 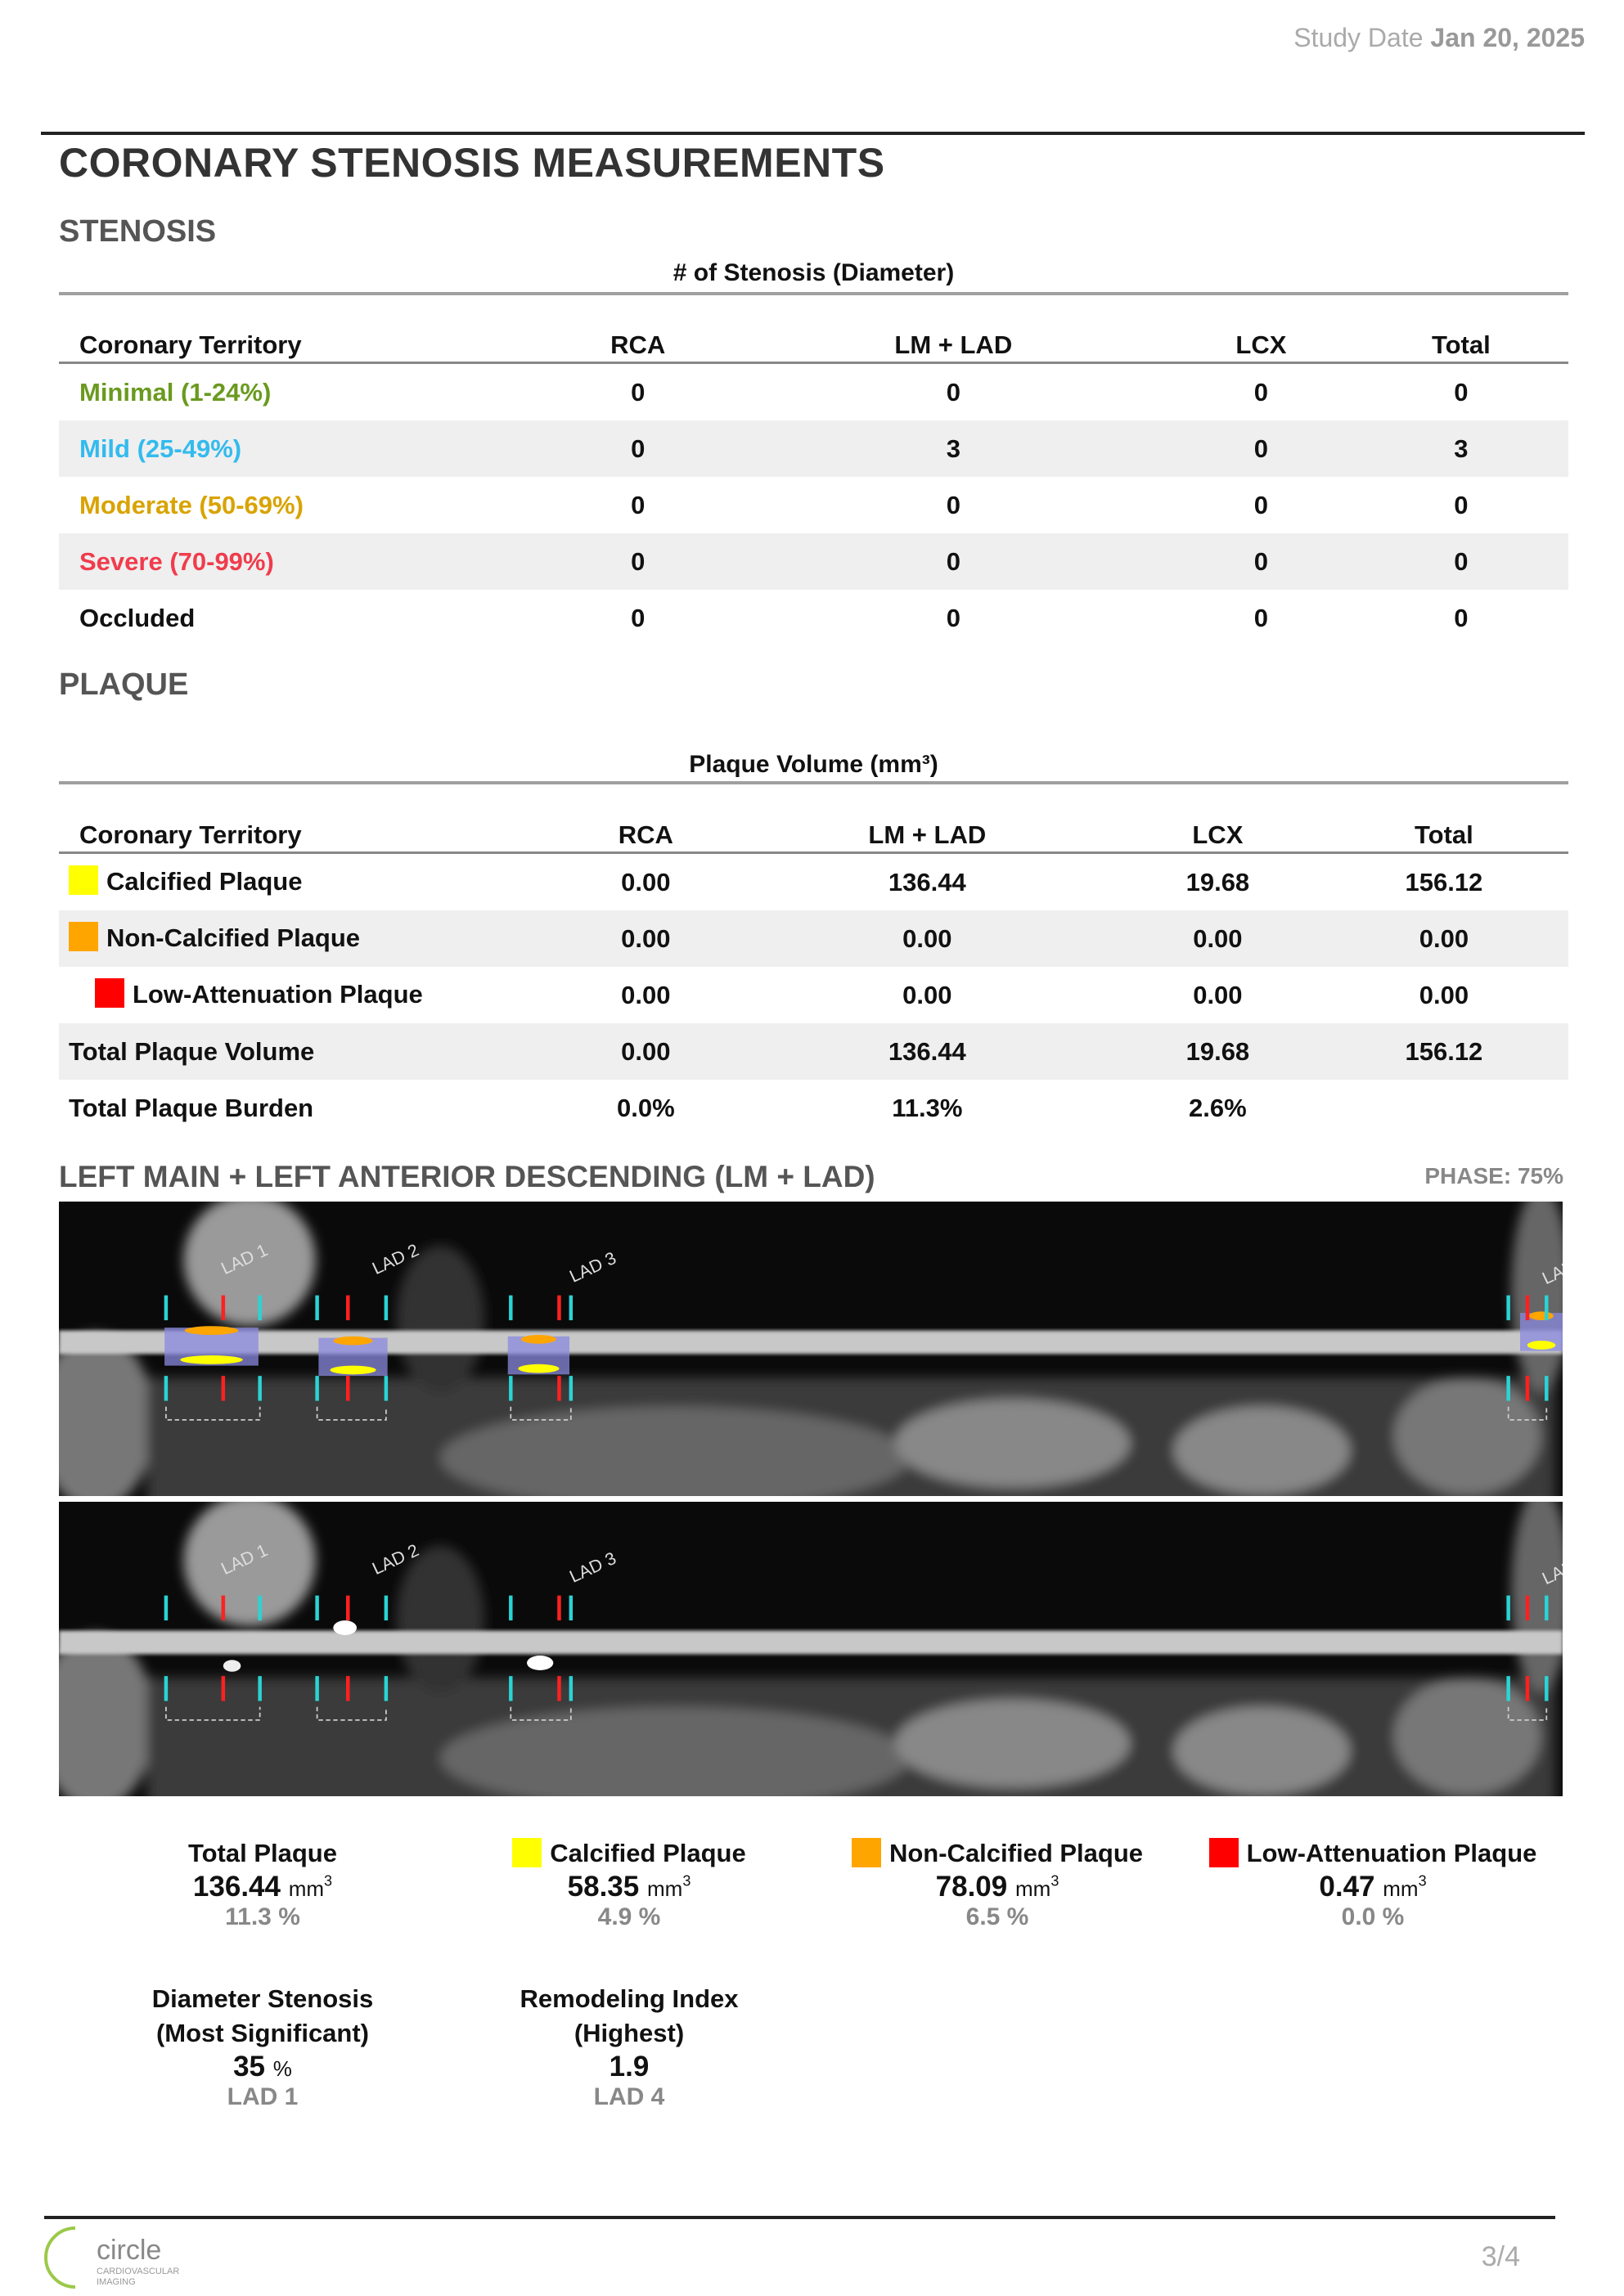 I want to click on table-row: Low-Attenuation Plaque 0.00 0.00 0.00 0.00, so click(x=813, y=995).